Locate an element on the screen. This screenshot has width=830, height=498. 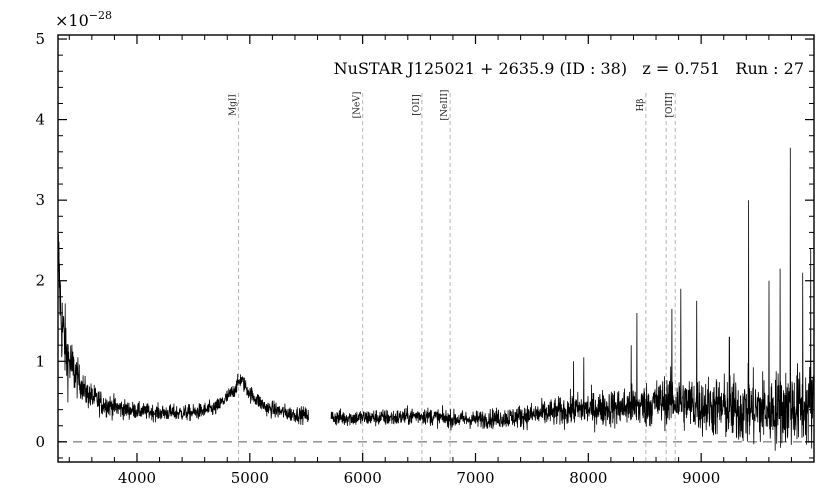
emission-line-label: [NeV] is located at coordinates (358, 105).